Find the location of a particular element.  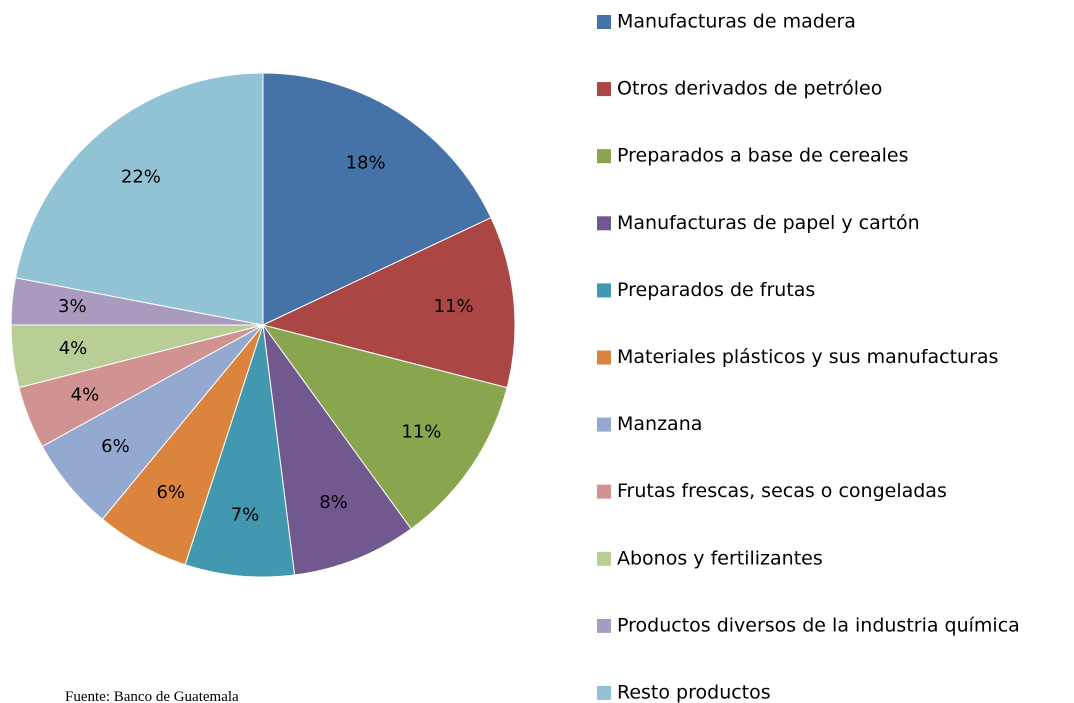

legend-label: Abonos y fertilizantes is located at coordinates (720, 558).